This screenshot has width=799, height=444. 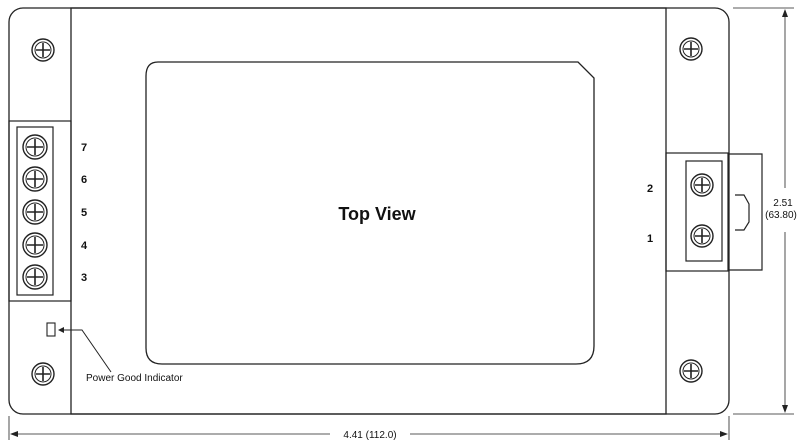 What do you see at coordinates (691, 371) in the screenshot?
I see `mounting-screw-bottom-right` at bounding box center [691, 371].